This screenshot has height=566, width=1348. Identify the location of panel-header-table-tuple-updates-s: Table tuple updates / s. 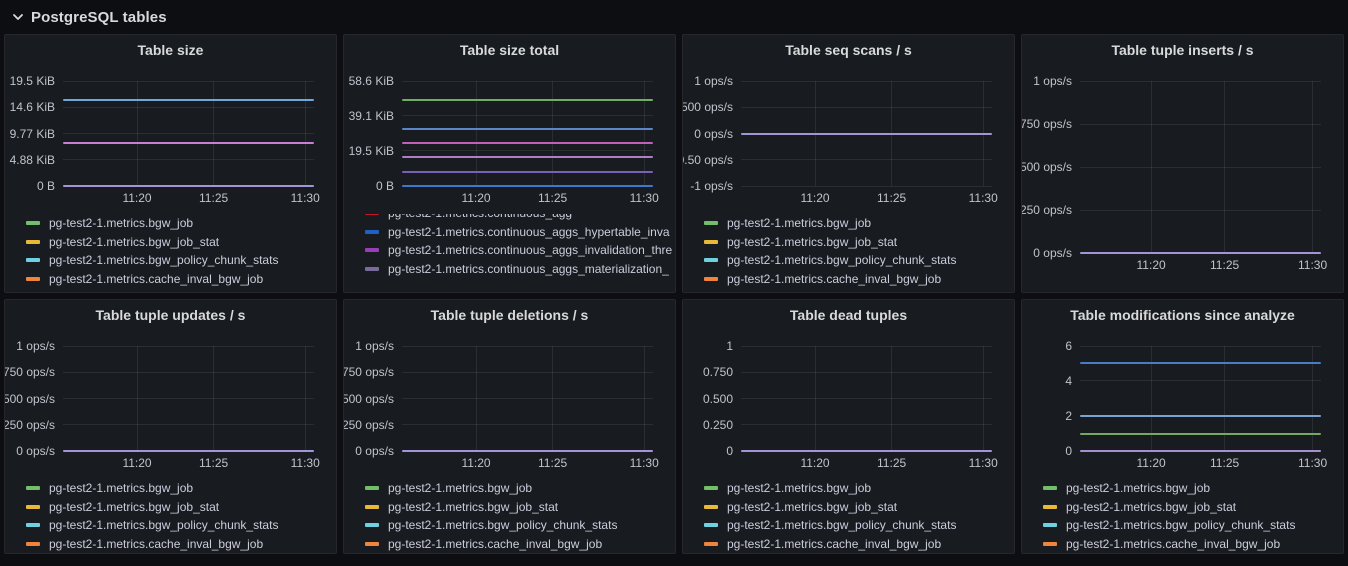
(170, 315).